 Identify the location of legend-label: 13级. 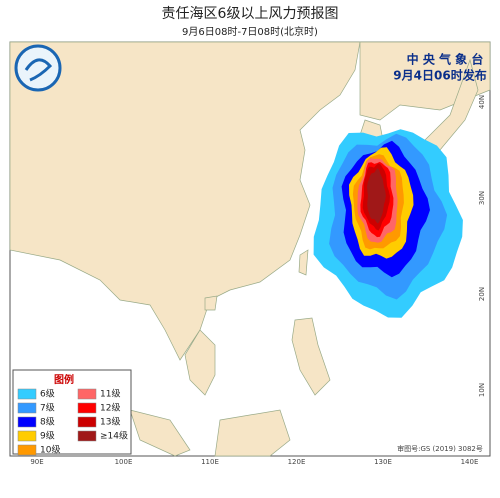
(110, 422).